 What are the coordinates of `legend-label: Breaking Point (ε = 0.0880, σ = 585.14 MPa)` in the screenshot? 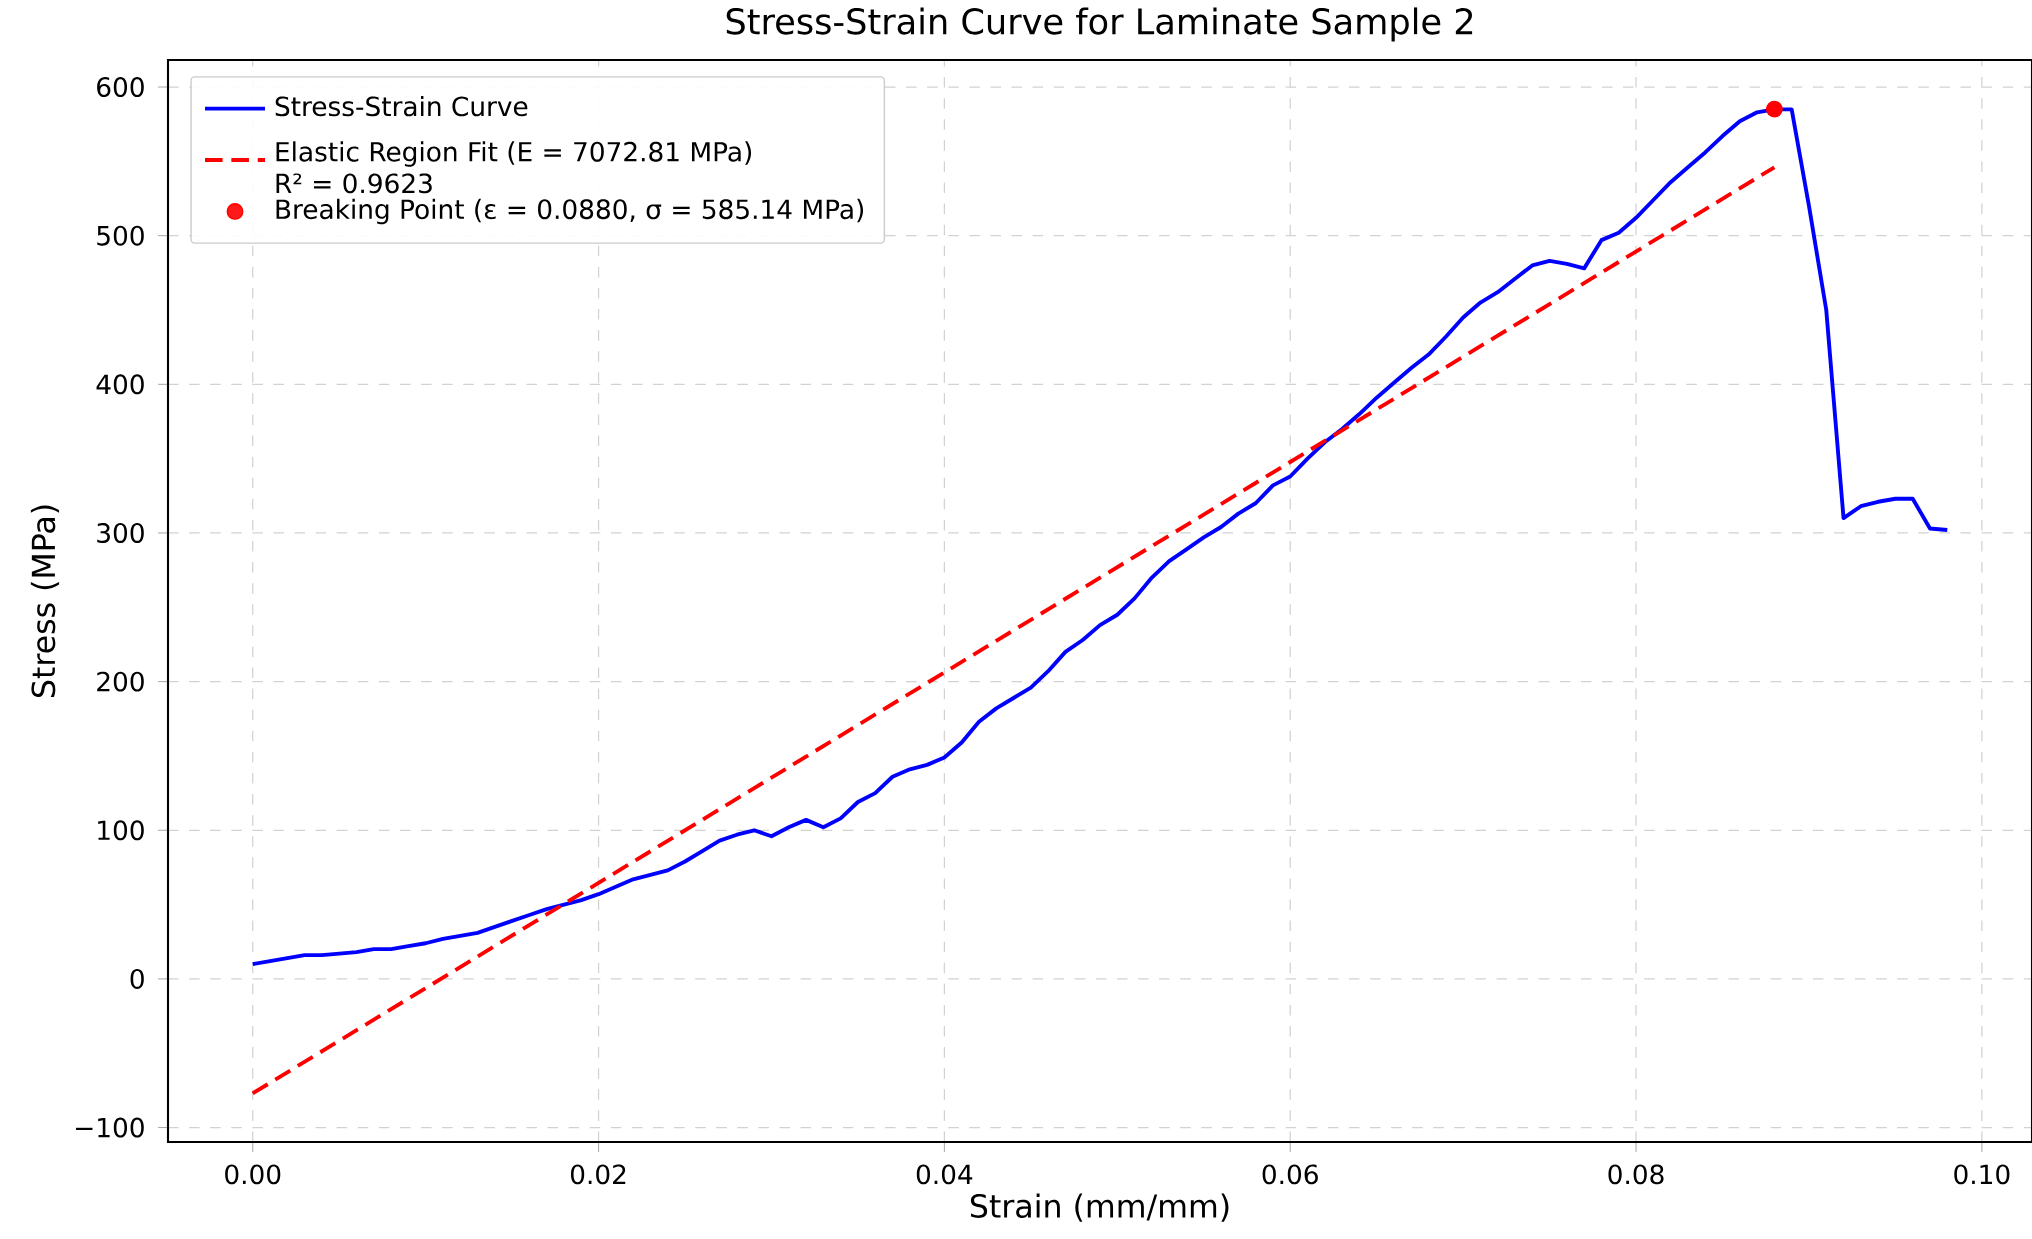 It's located at (570, 211).